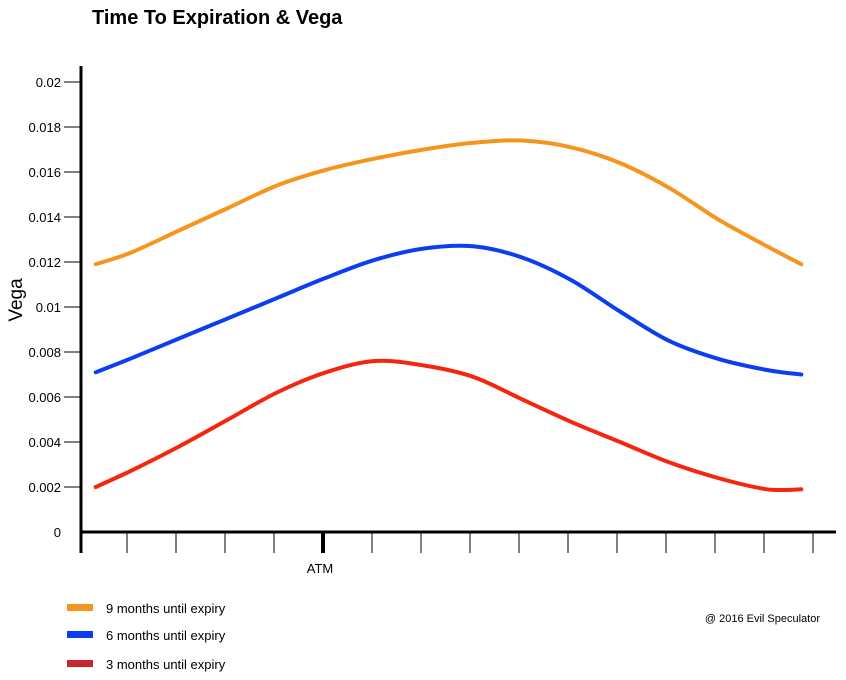  Describe the element at coordinates (458, 541) in the screenshot. I see `x-axis` at that location.